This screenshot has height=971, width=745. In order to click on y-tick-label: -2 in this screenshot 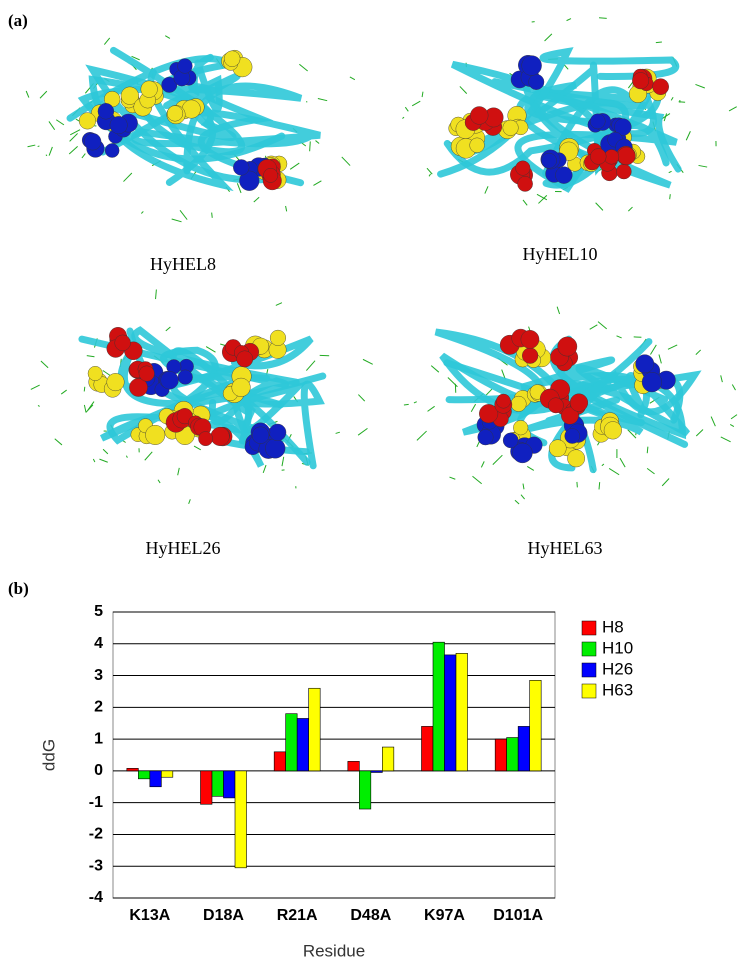, I will do `click(96, 834)`.